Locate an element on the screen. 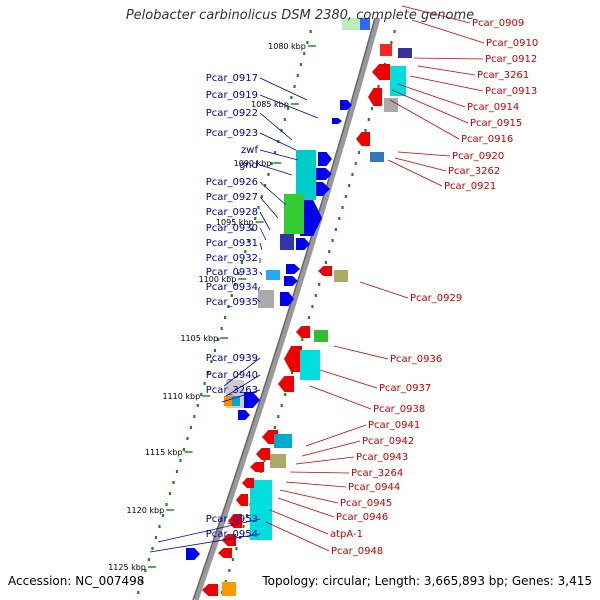  gene-label-right: Pcar_0914 is located at coordinates (493, 107).